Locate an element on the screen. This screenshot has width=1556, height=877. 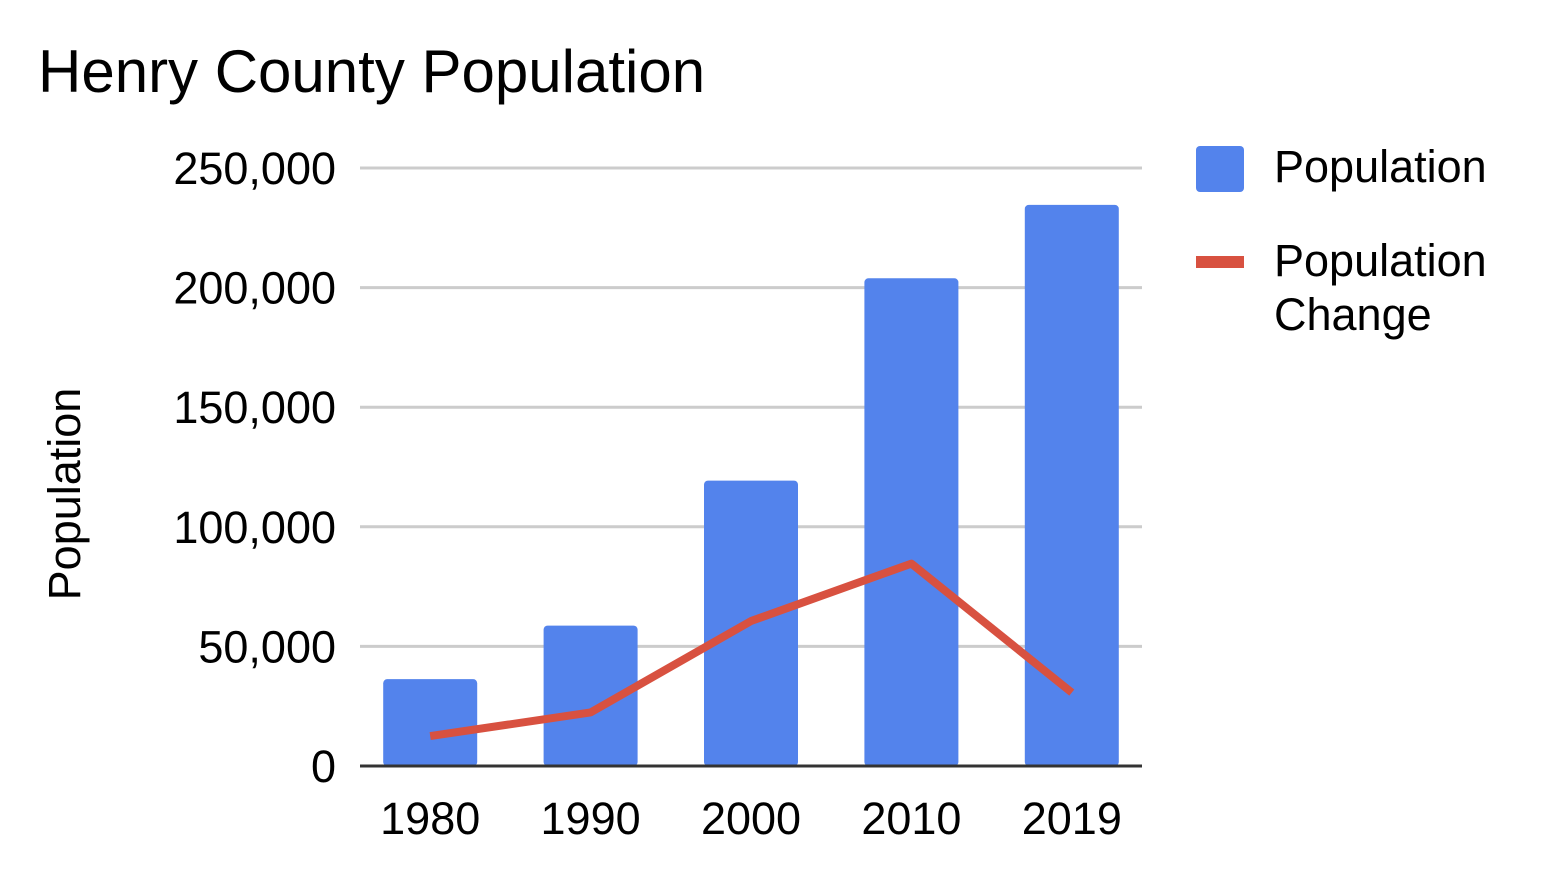
chart-title: Henry County Population is located at coordinates (372, 71).